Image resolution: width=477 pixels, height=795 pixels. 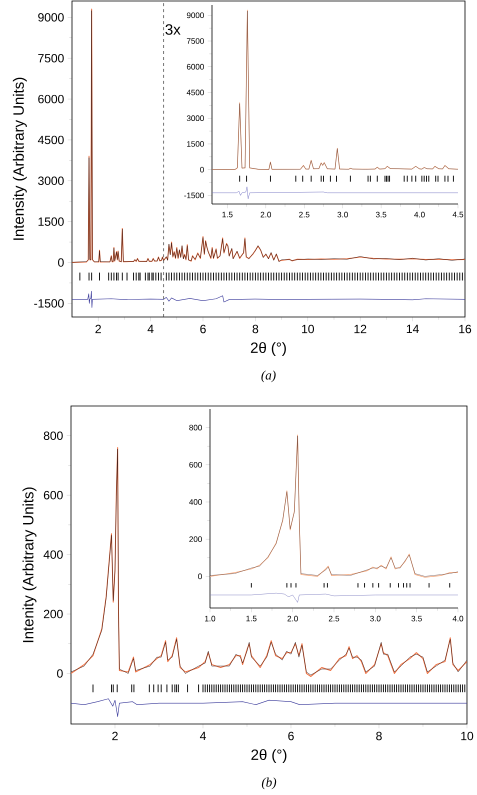 I want to click on x-tick-label: 16, so click(x=465, y=329).